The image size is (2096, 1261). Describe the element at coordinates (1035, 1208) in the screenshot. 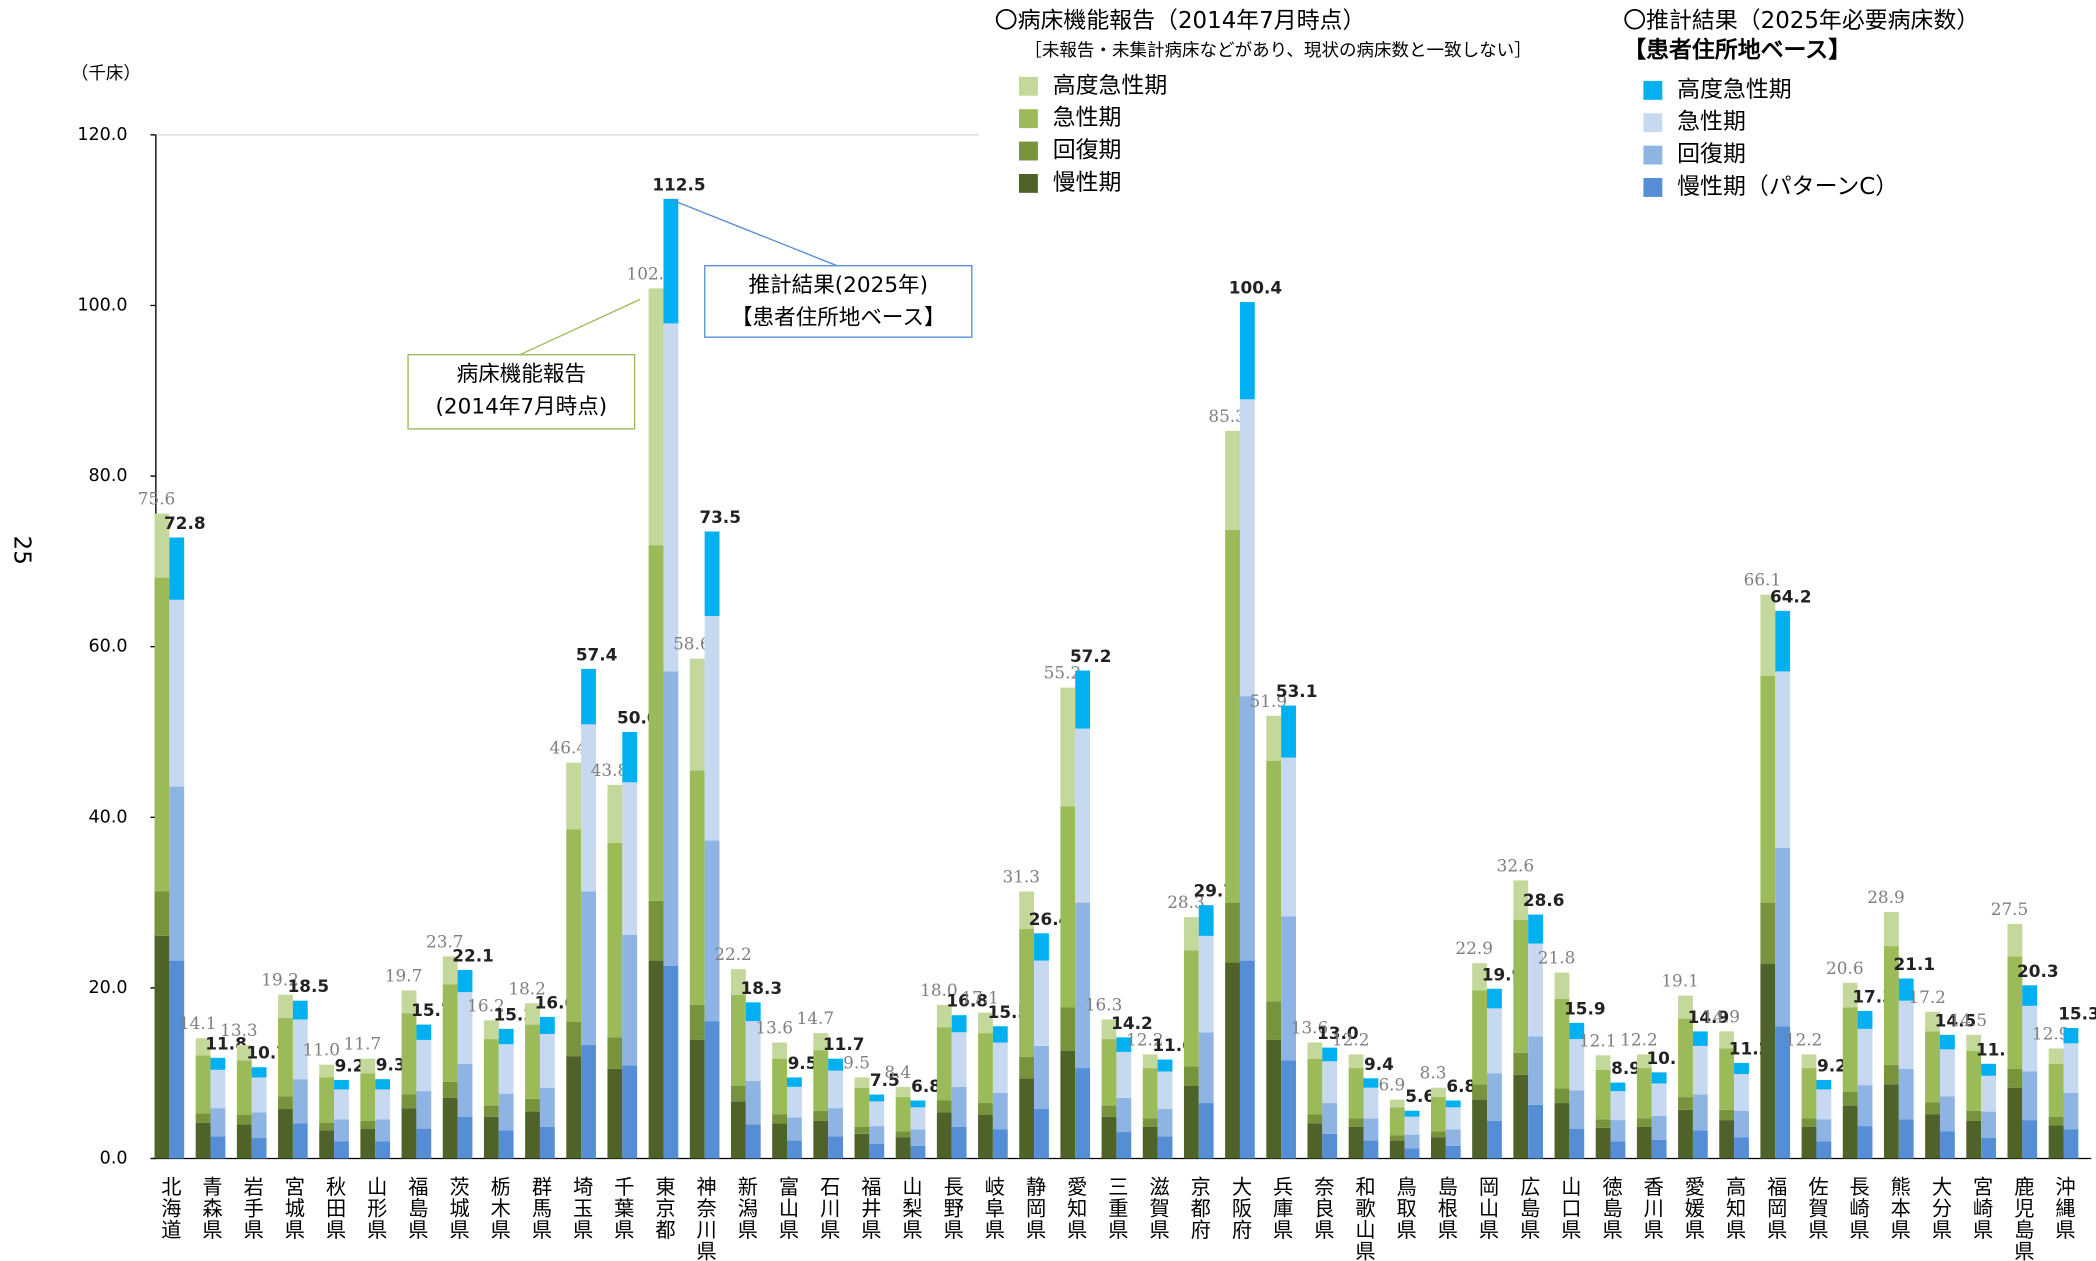

I see `x-tick-label: 静岡県` at that location.